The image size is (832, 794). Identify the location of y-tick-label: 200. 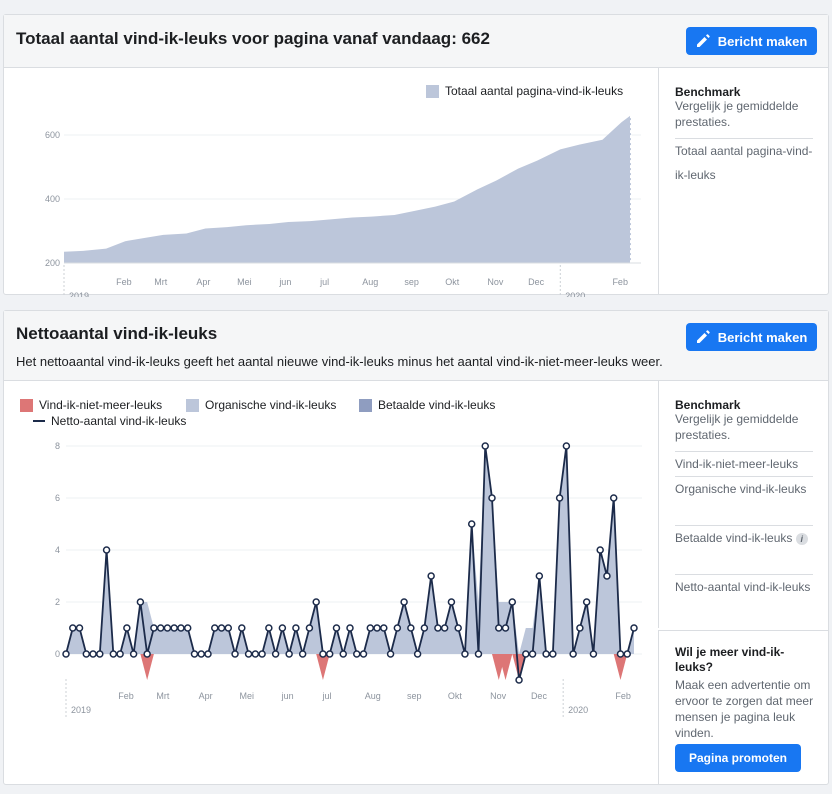
(52, 263).